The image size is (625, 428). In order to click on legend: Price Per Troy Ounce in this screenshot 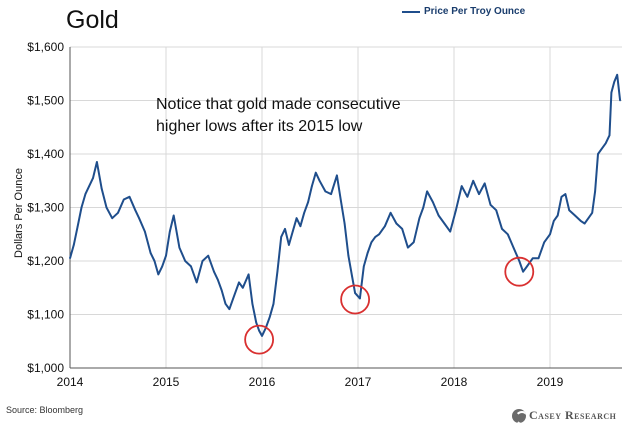, I will do `click(463, 11)`.